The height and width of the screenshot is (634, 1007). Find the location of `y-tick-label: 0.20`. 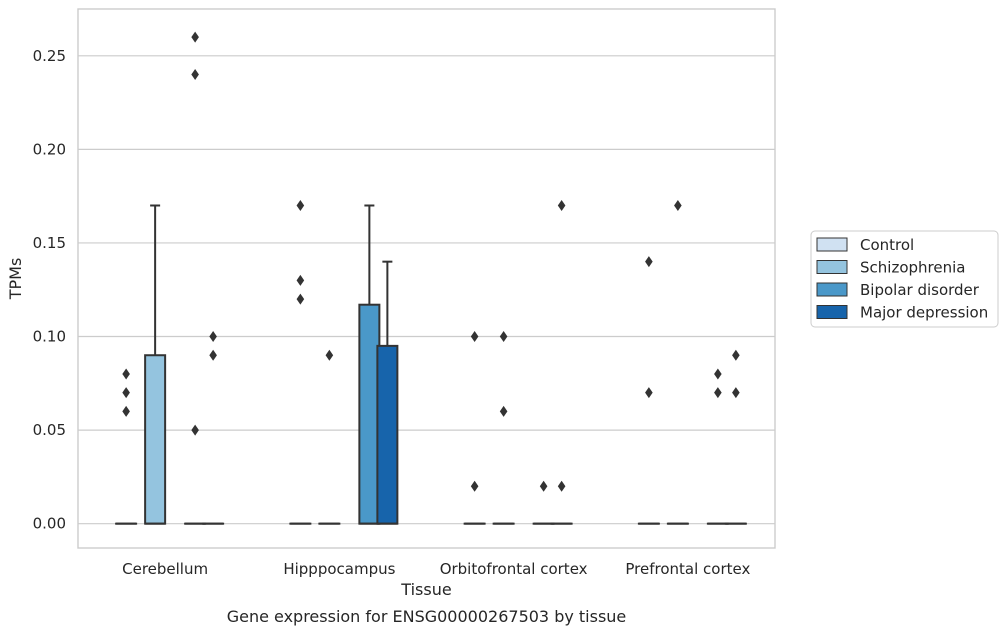

y-tick-label: 0.20 is located at coordinates (49, 149).